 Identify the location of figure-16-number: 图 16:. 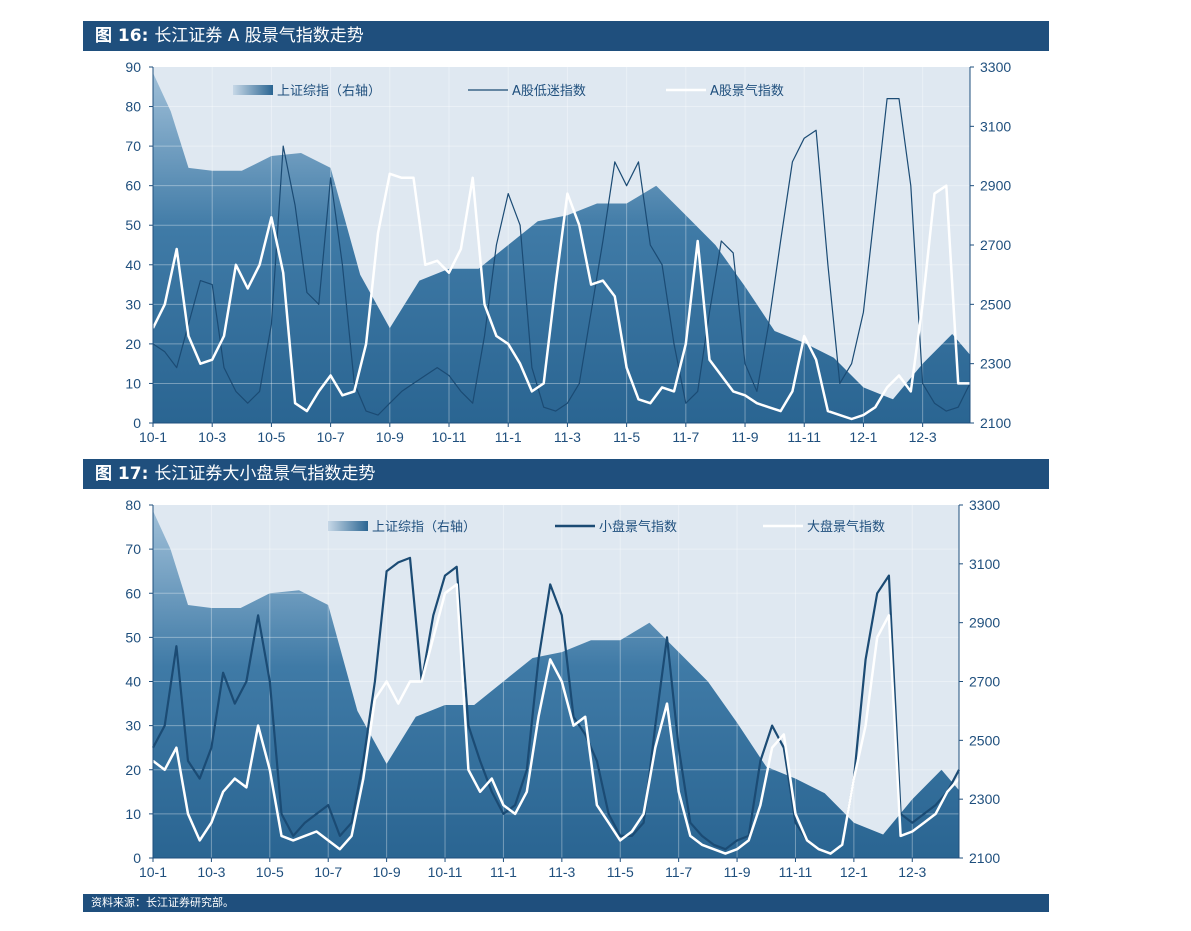
(122, 36).